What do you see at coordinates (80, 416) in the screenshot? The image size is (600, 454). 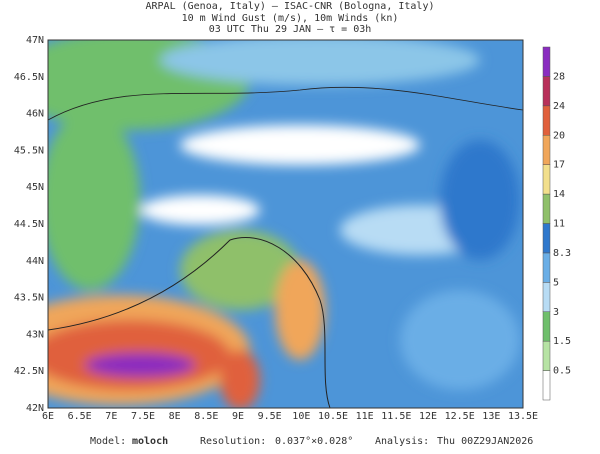 I see `x-axis-label: 6.5E` at bounding box center [80, 416].